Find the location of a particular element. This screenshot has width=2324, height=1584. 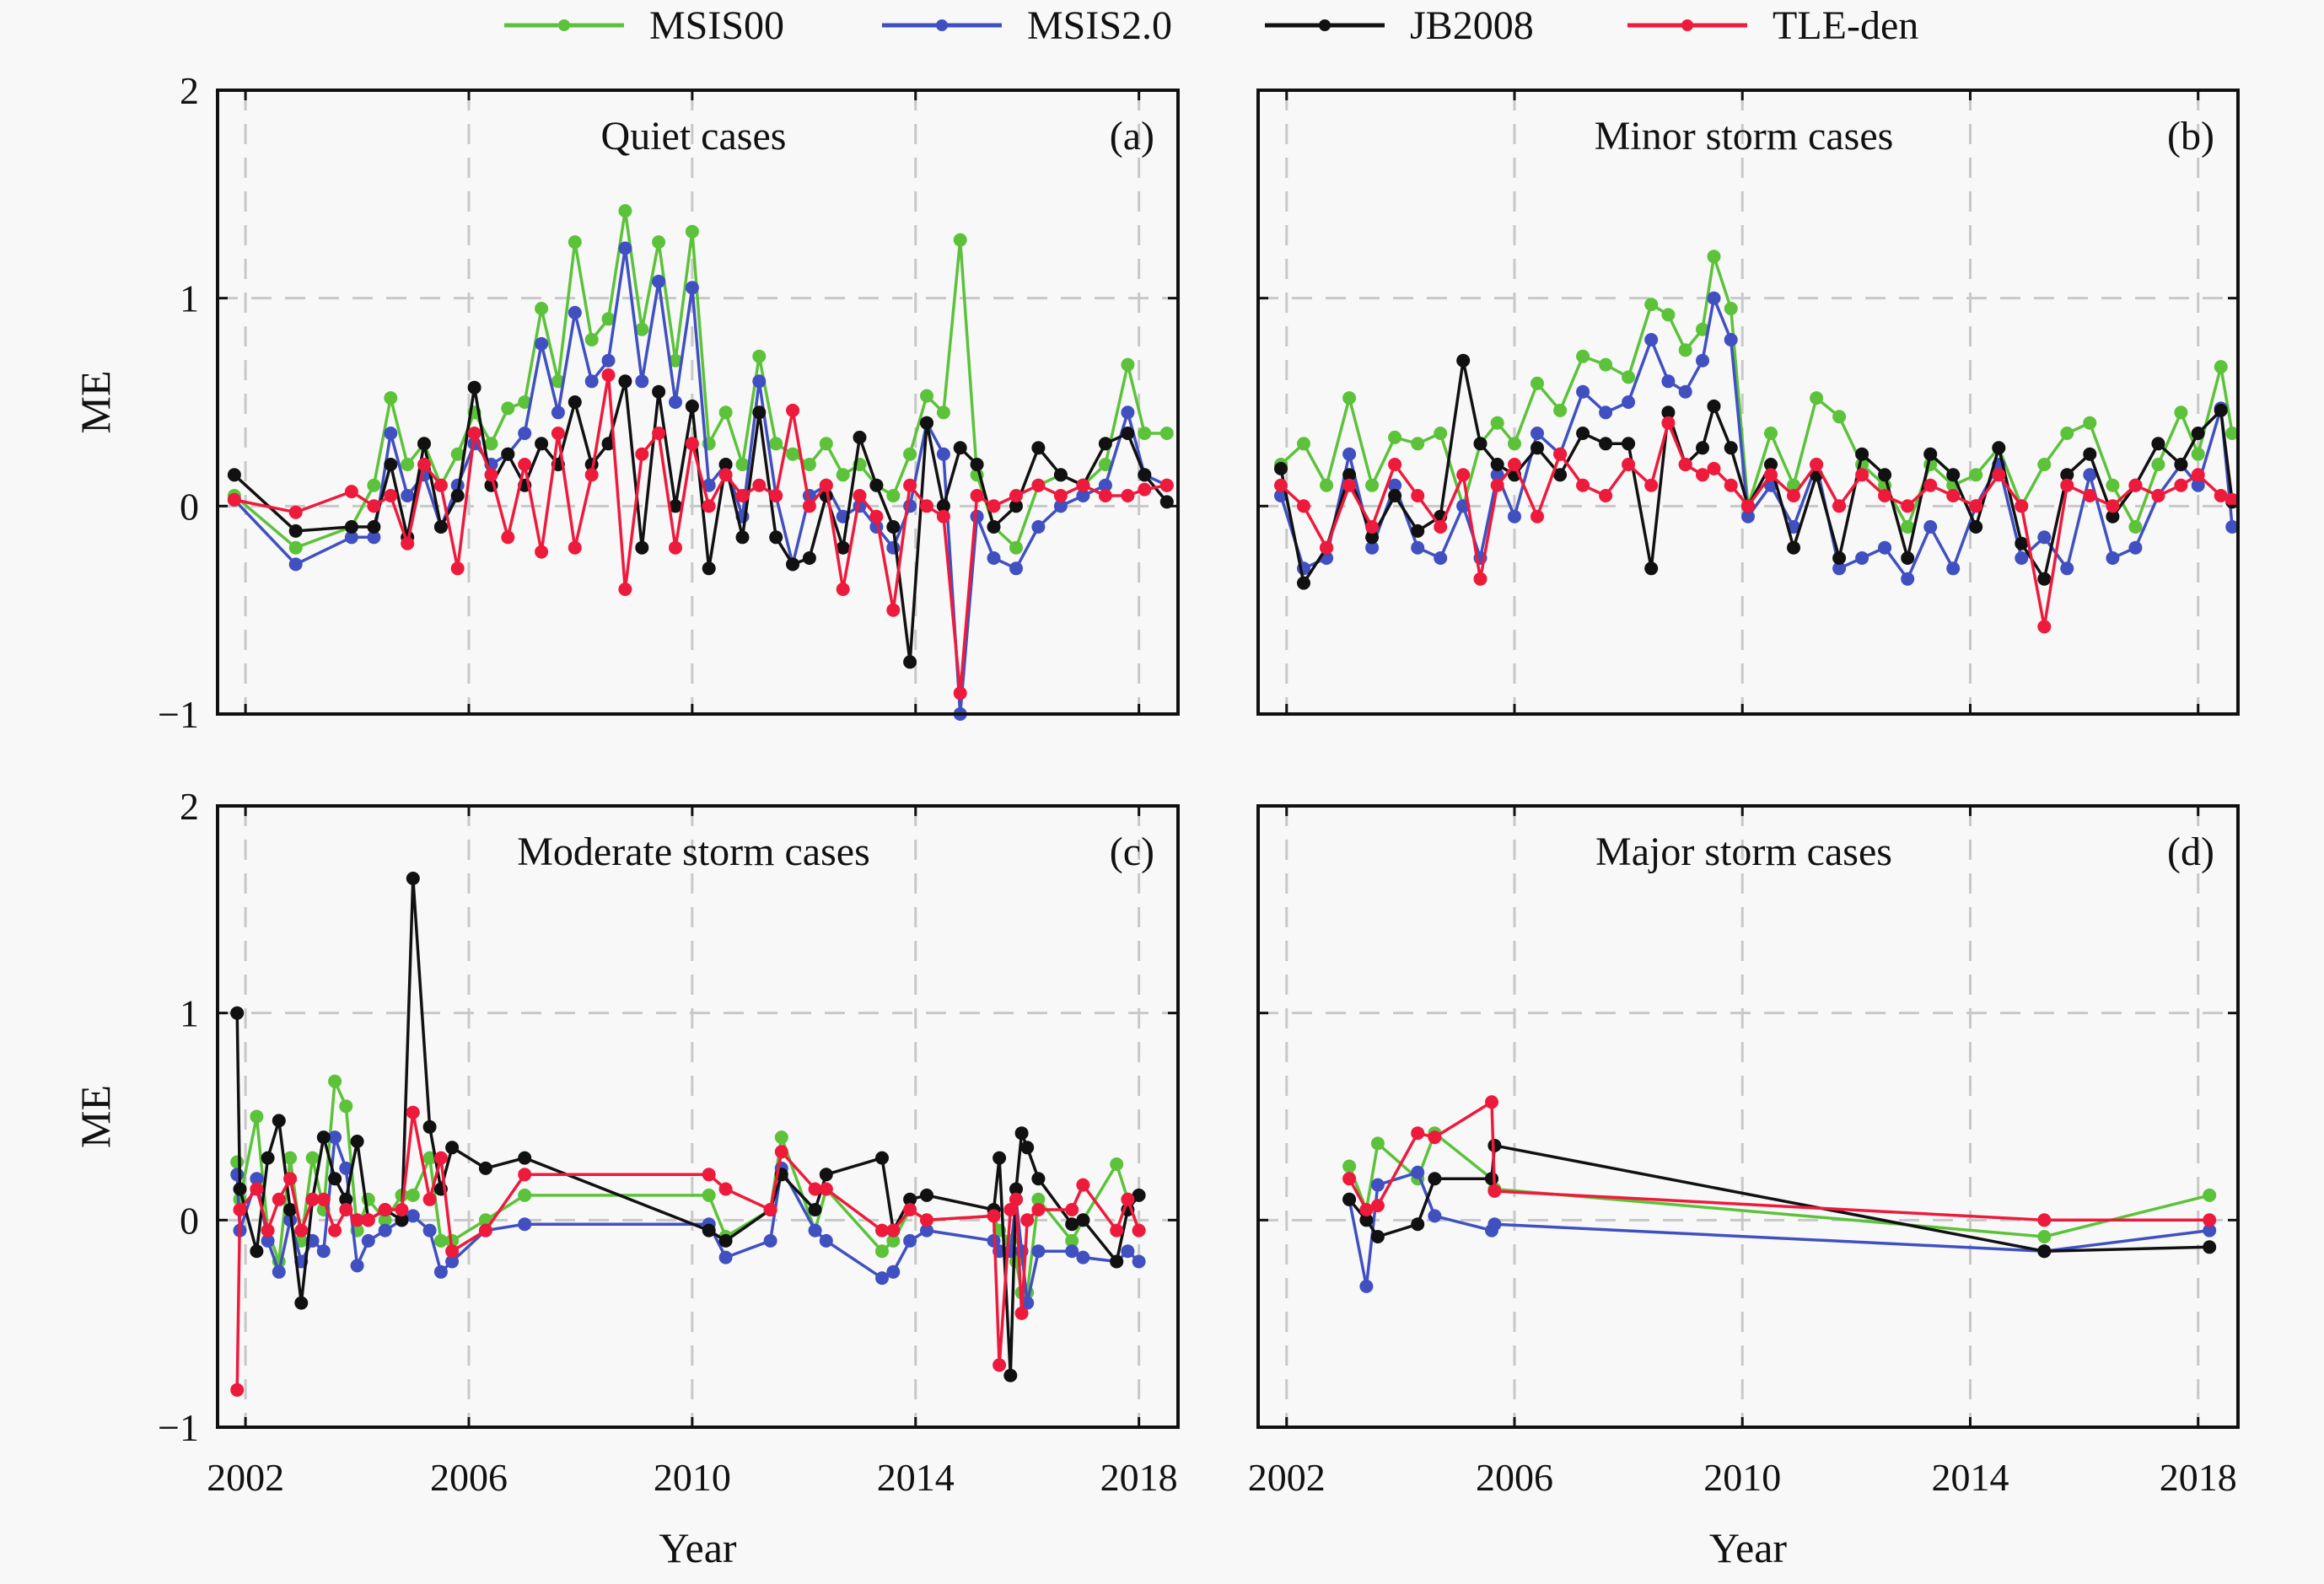

y-tick-label: 0 is located at coordinates (189, 1220).